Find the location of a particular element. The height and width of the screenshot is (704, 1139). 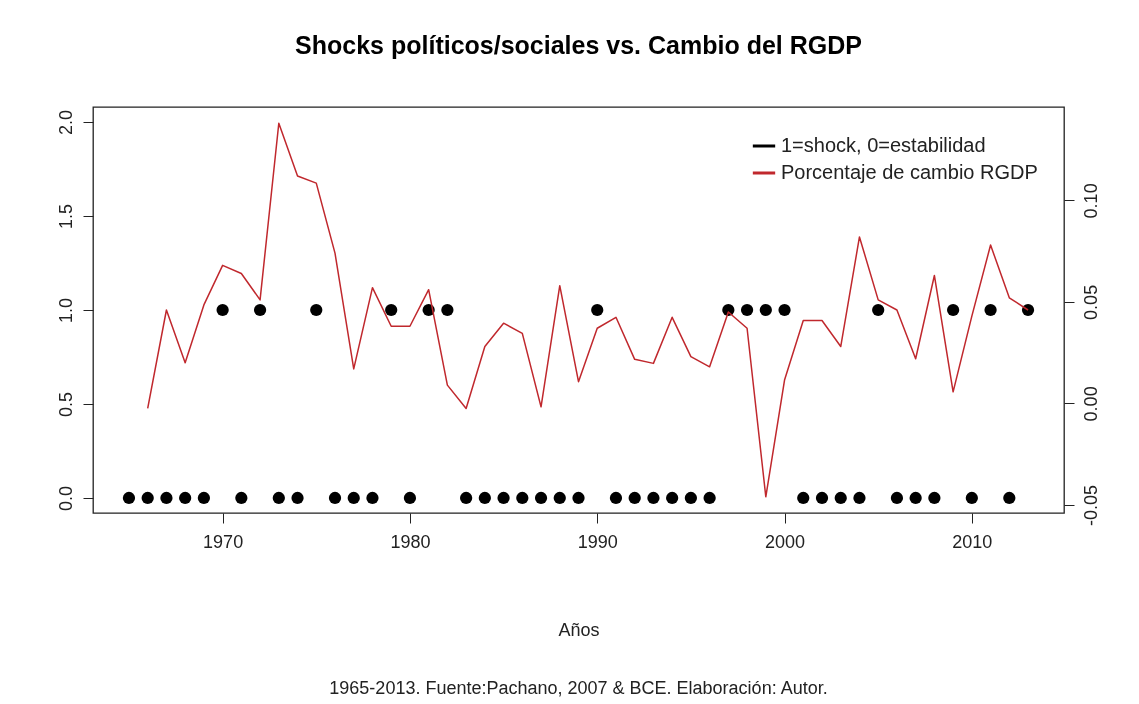

x-axis-title: Años is located at coordinates (579, 629).